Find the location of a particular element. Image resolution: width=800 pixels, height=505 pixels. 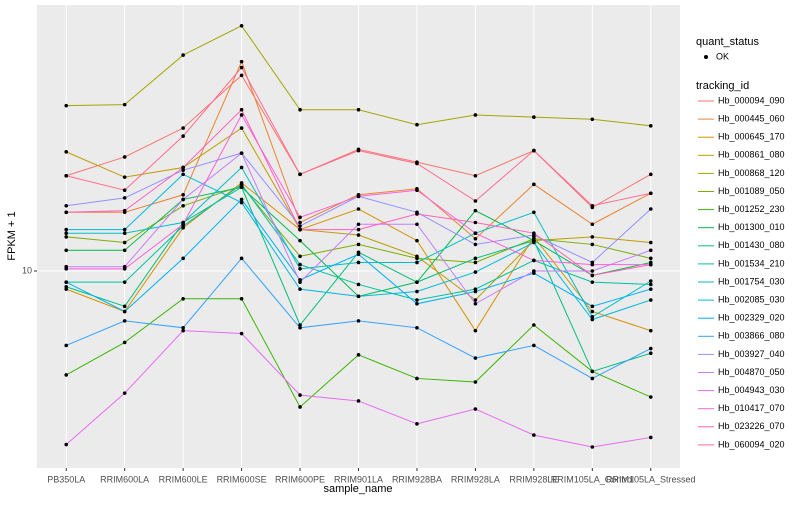

legend-label: Hb_002085_030 is located at coordinates (751, 299).